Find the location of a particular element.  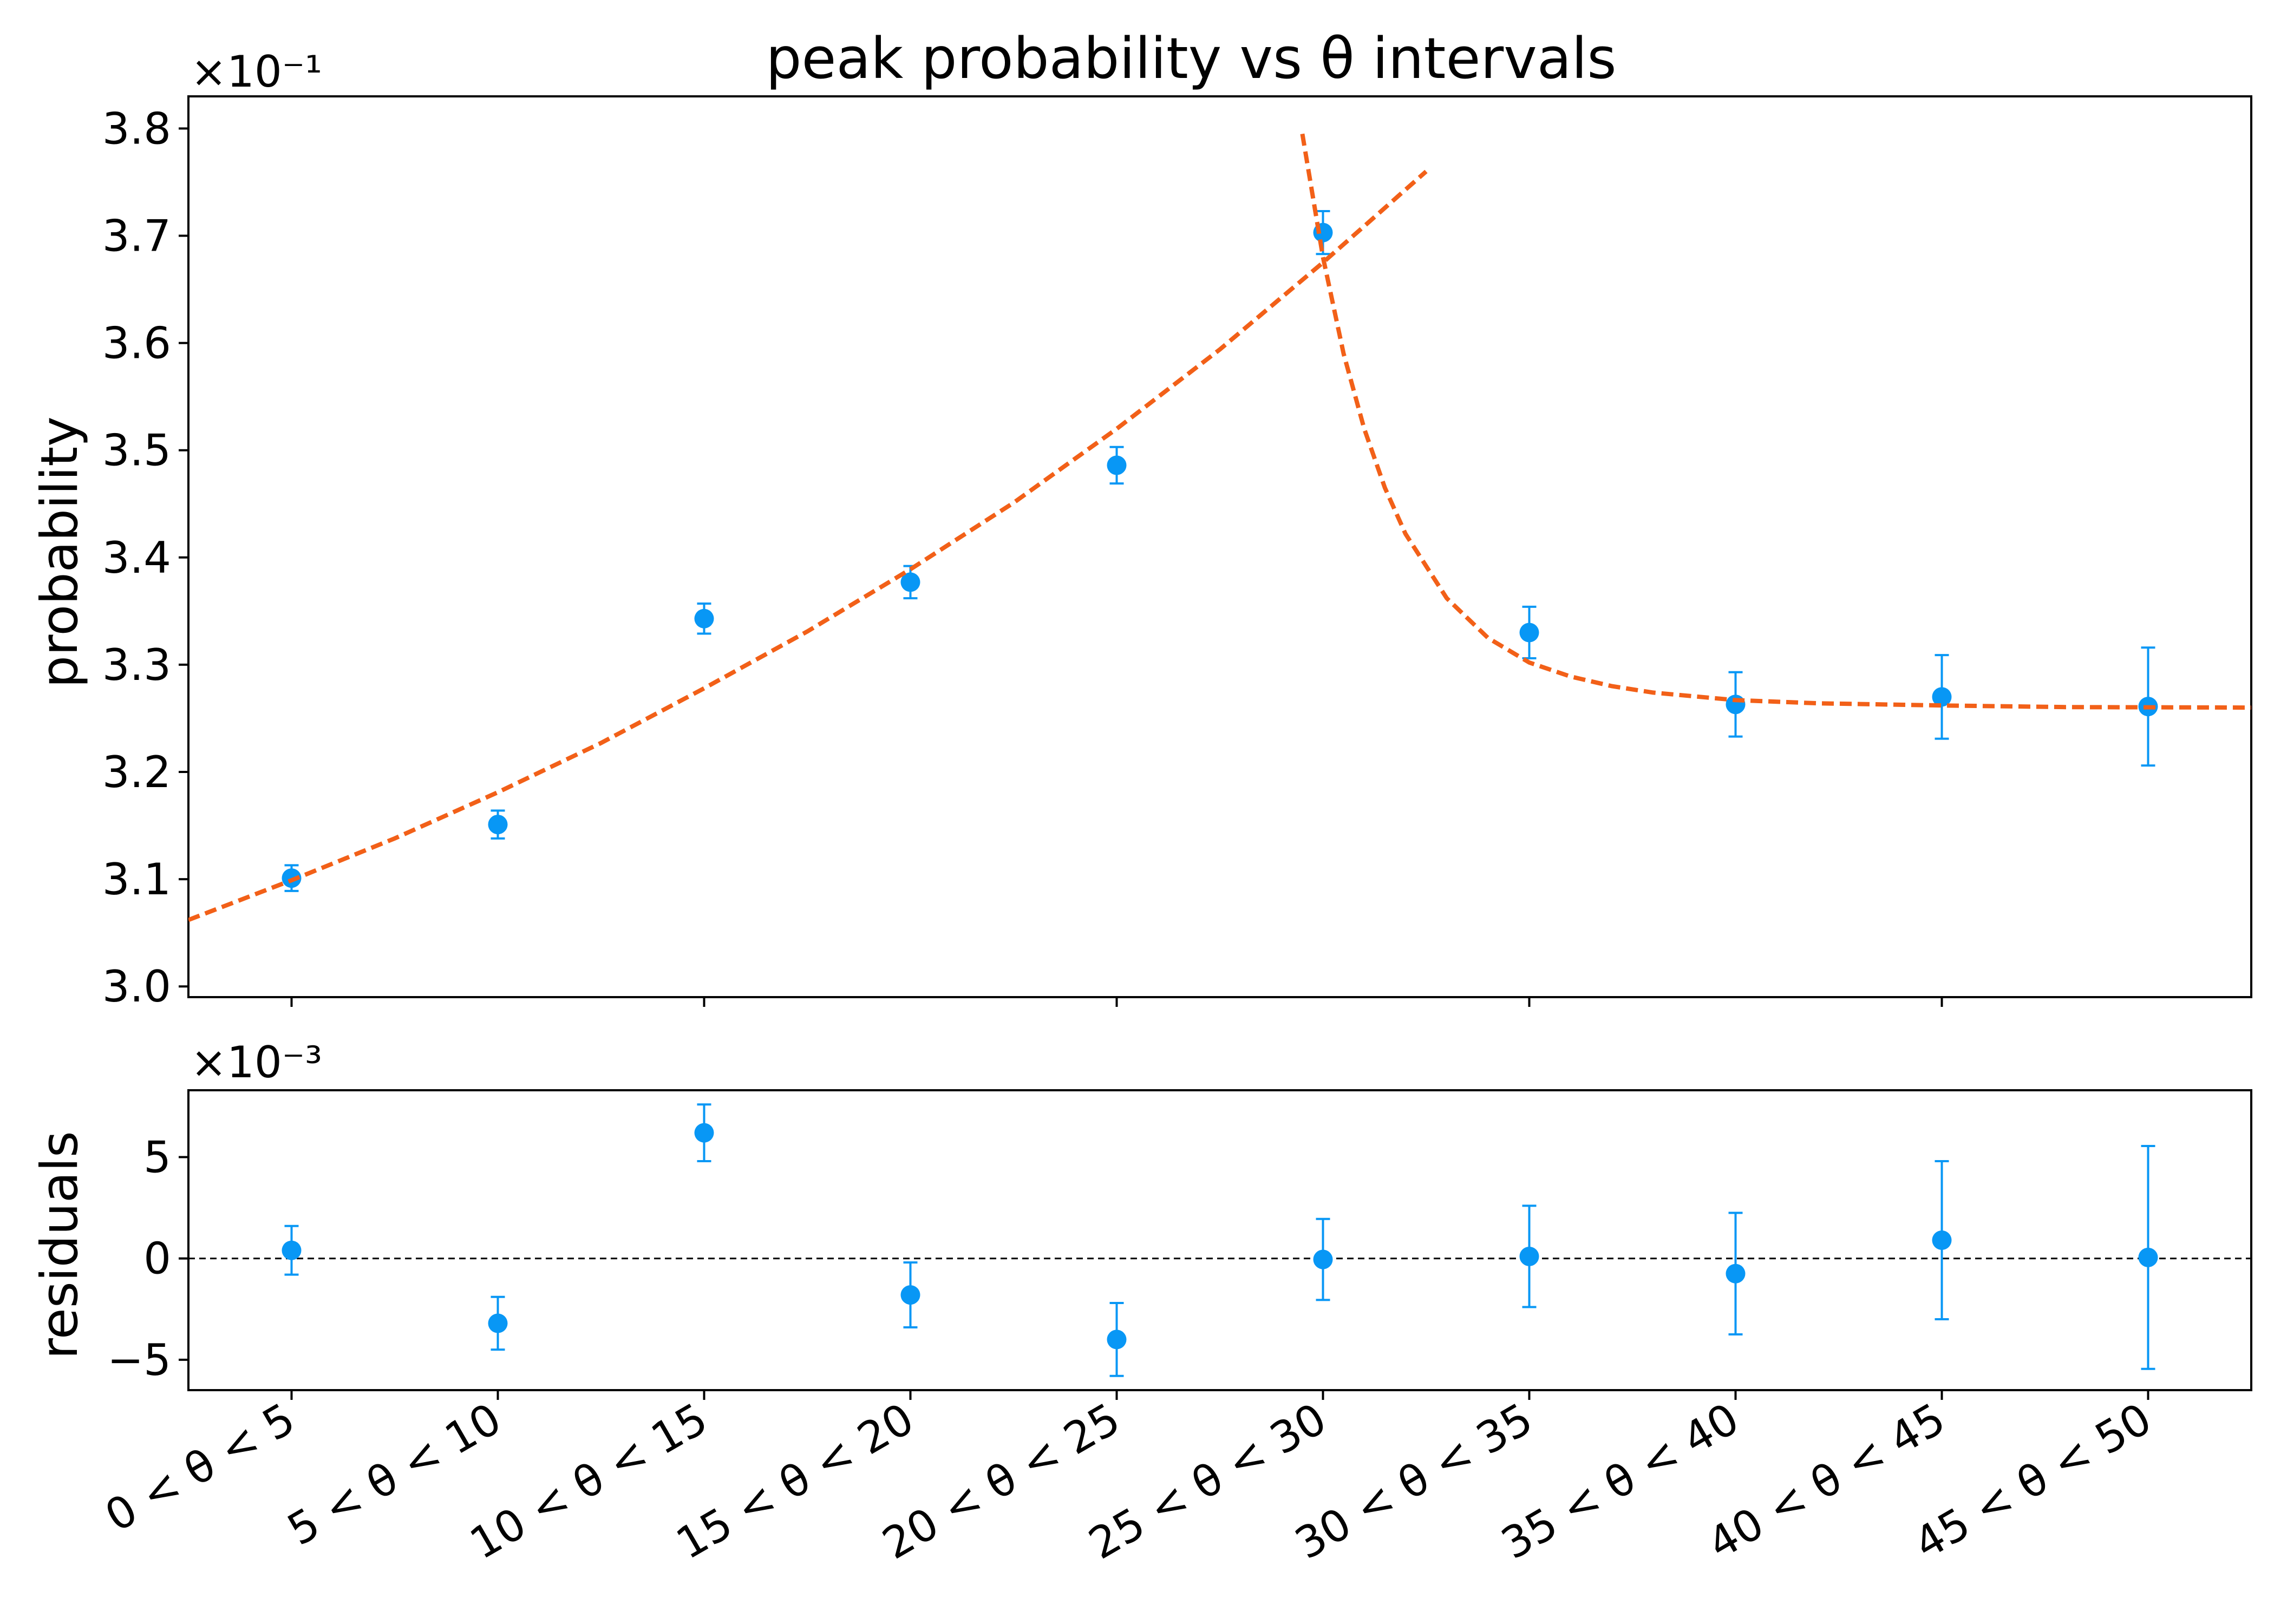

main-y-tick-label: 3.8 is located at coordinates (137, 128).